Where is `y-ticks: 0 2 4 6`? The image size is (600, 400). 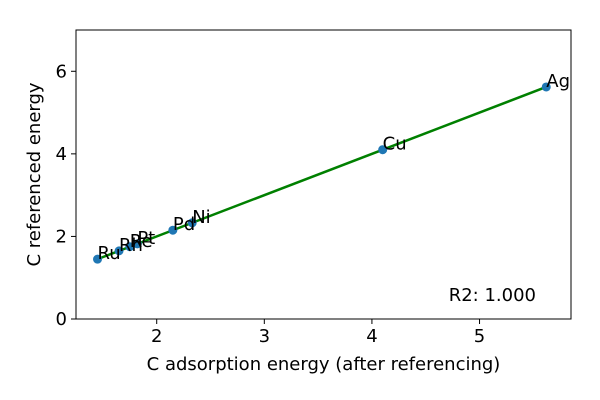 y-ticks: 0 2 4 6 is located at coordinates (66, 195).